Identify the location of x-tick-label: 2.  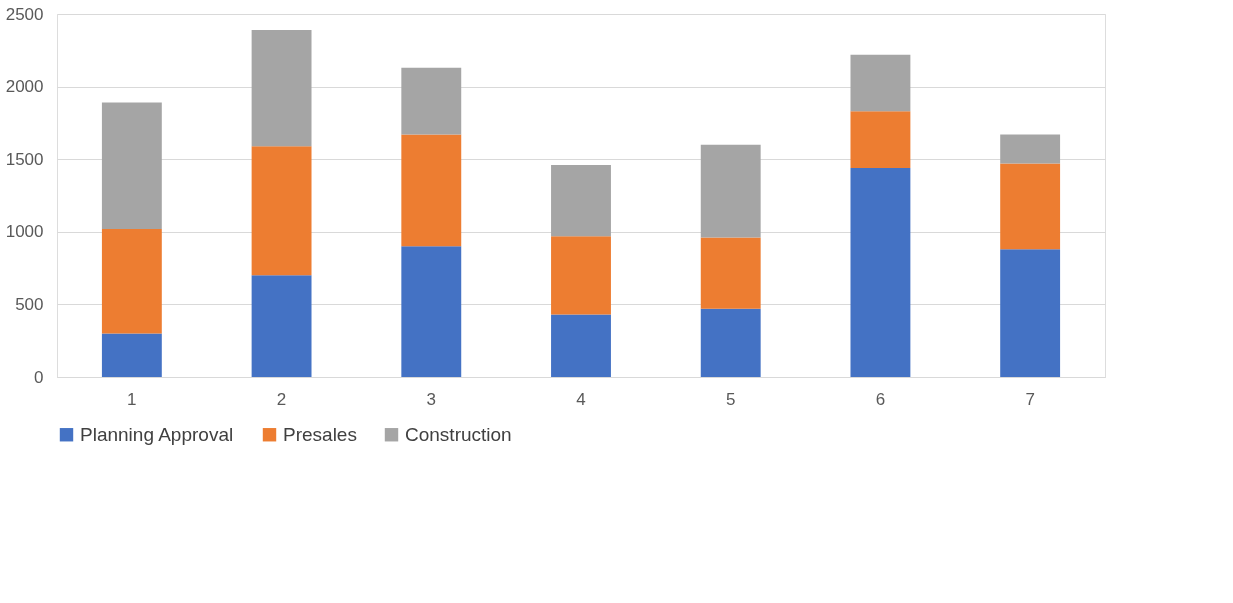
(281, 399).